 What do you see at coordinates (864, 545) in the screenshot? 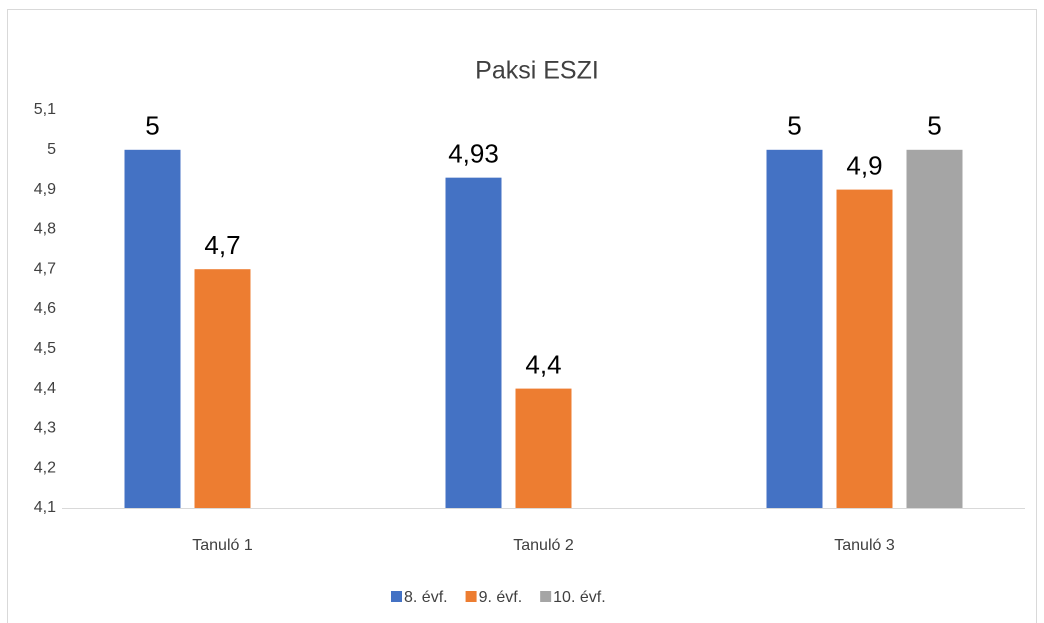
I see `x-tick-label: Tanuló 3` at bounding box center [864, 545].